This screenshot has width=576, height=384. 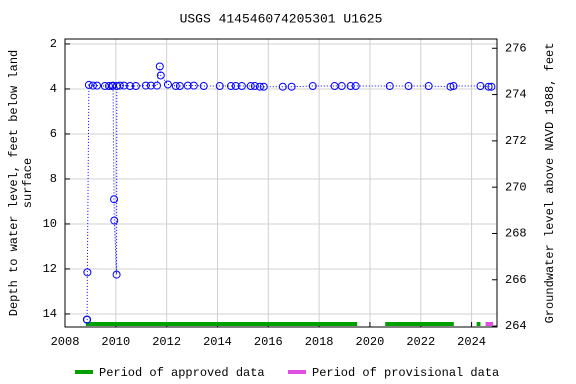 I want to click on y2-tick-label: 272, so click(x=516, y=141).